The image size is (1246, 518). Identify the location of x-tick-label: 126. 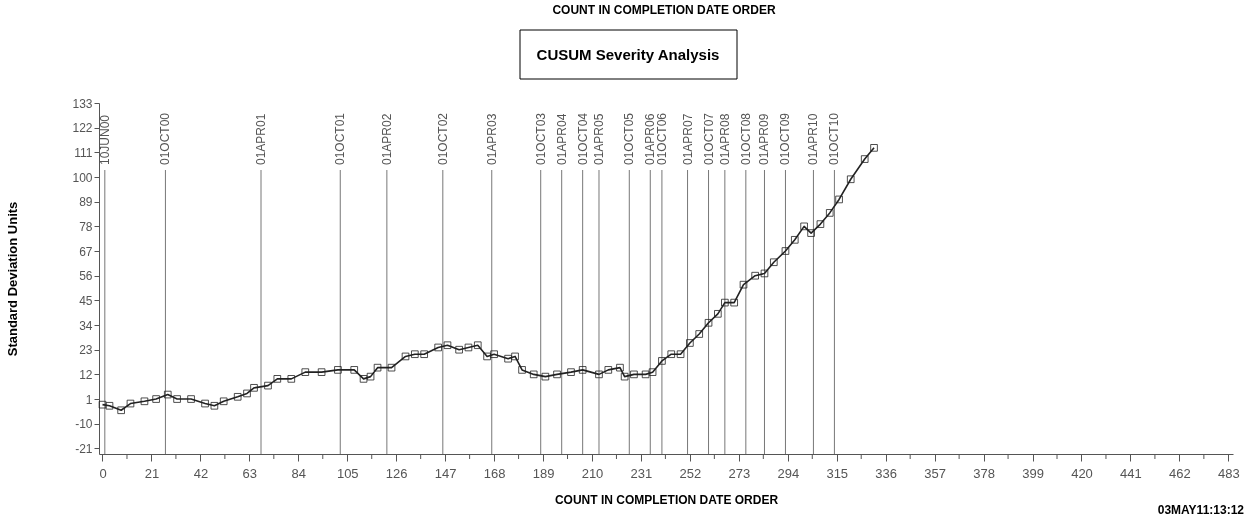
(396, 473).